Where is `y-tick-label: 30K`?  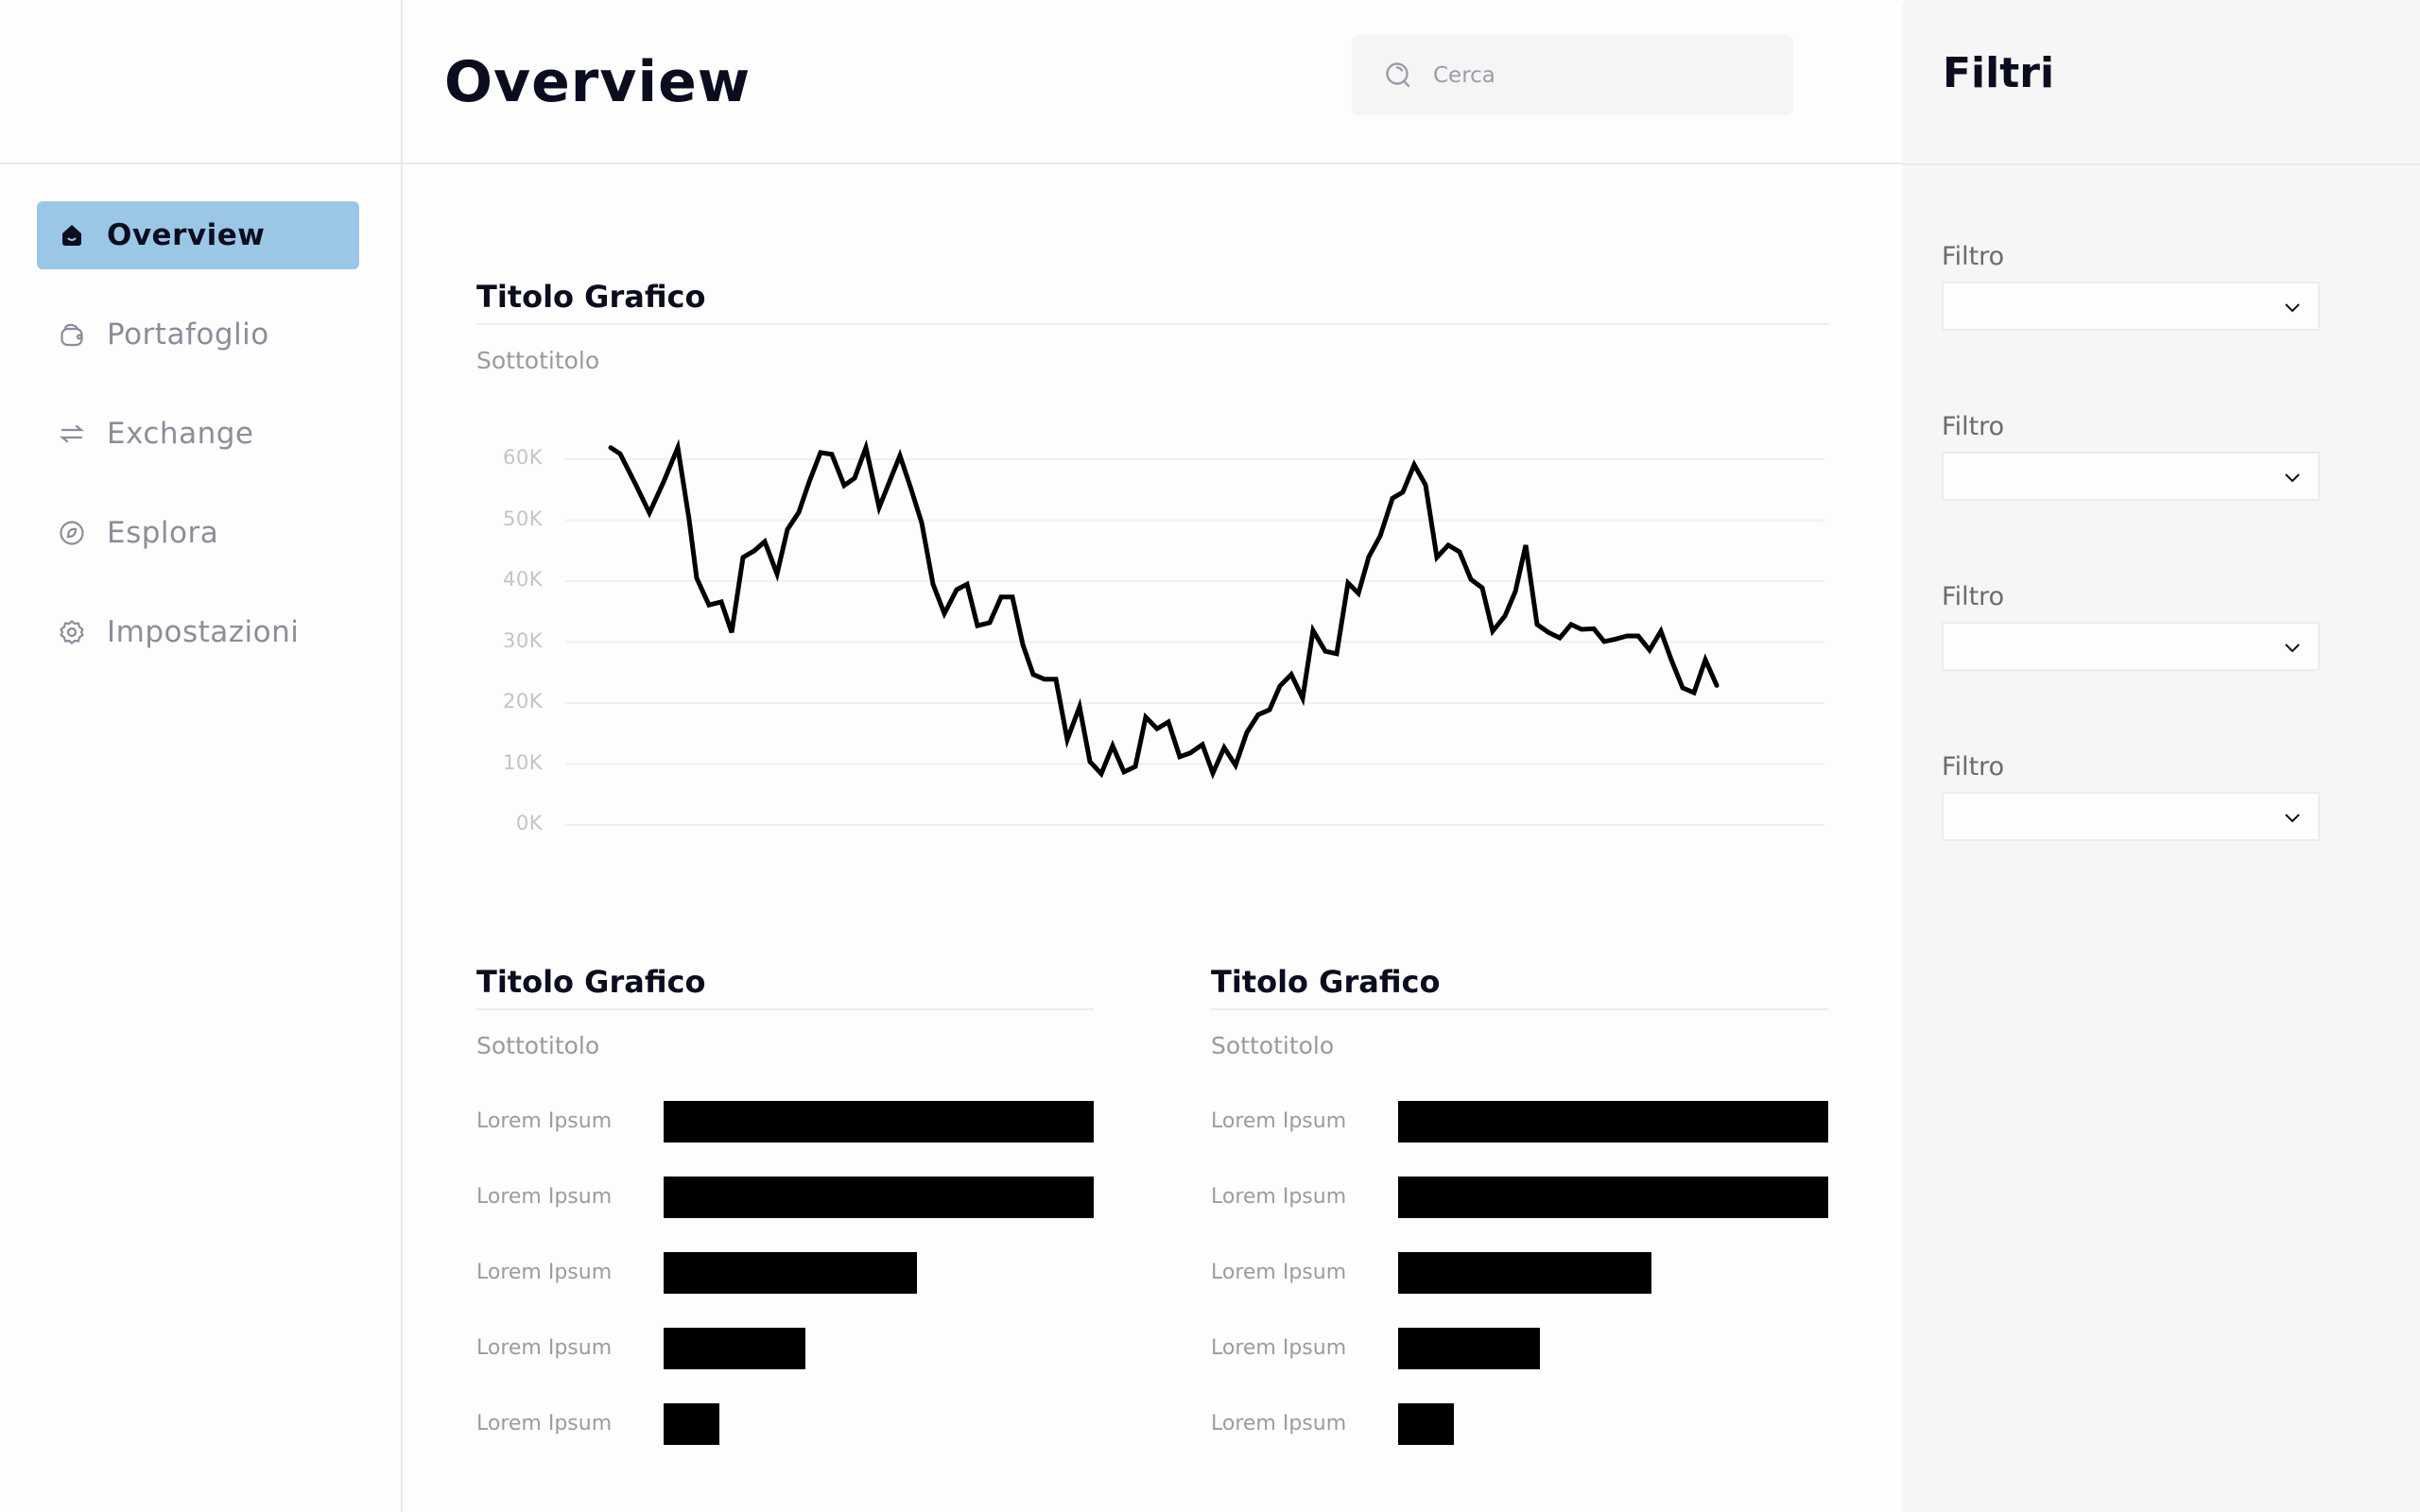 y-tick-label: 30K is located at coordinates (523, 640).